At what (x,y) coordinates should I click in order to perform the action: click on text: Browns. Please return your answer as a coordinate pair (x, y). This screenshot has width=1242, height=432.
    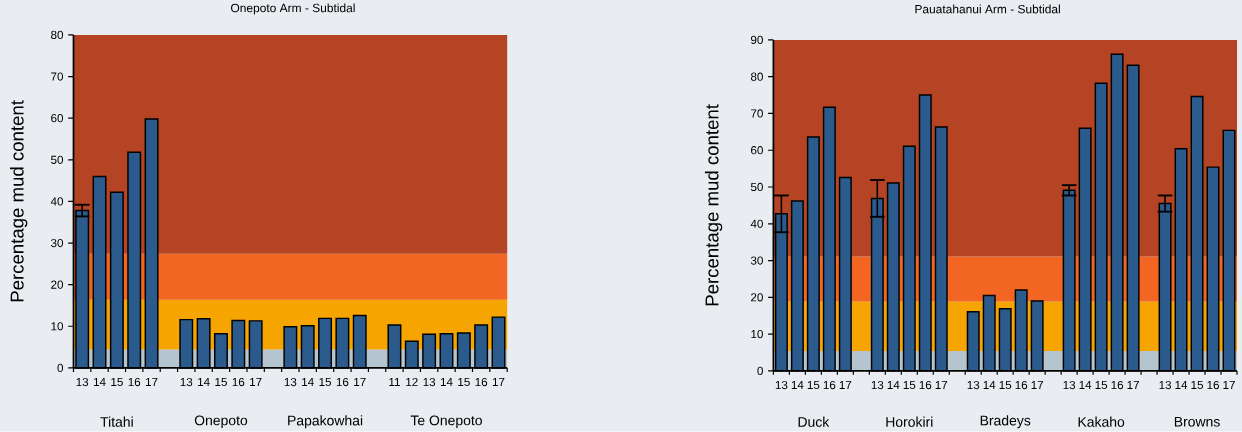
    Looking at the image, I should click on (1197, 422).